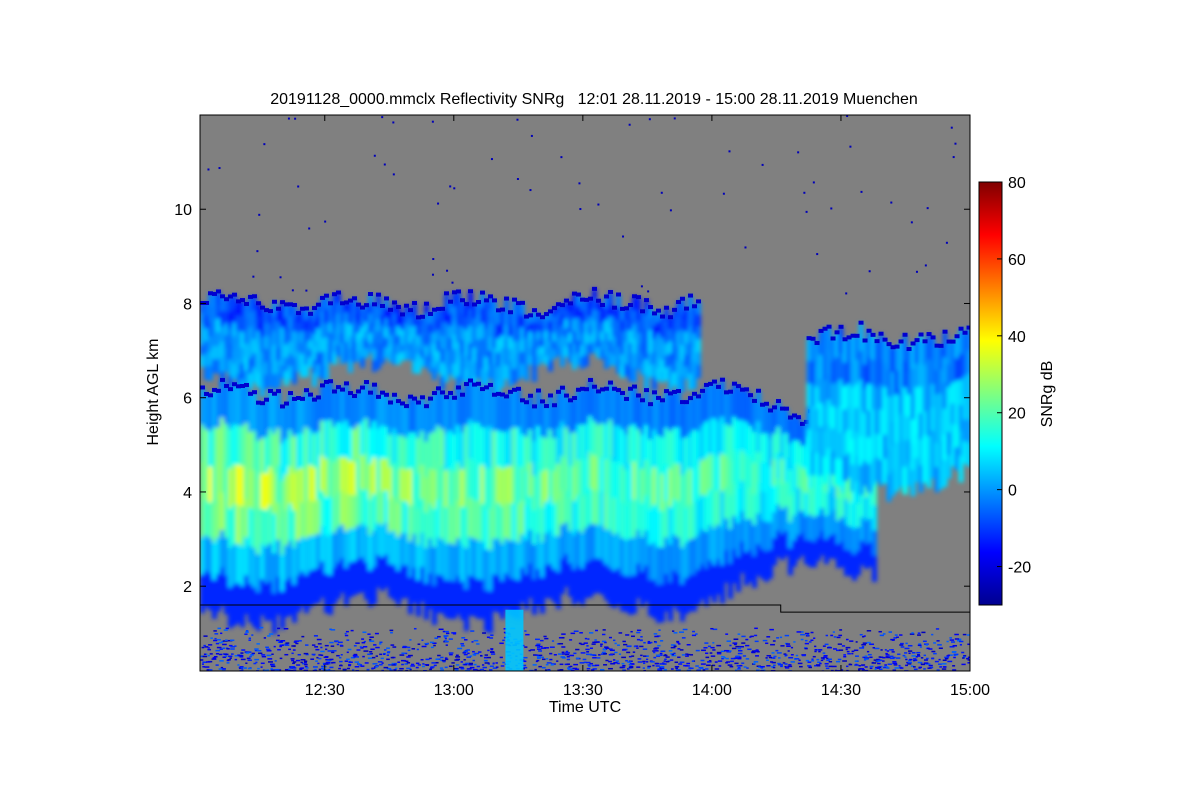 Image resolution: width=1200 pixels, height=800 pixels. Describe the element at coordinates (1047, 394) in the screenshot. I see `colorbar-label: SNRg dB` at that location.